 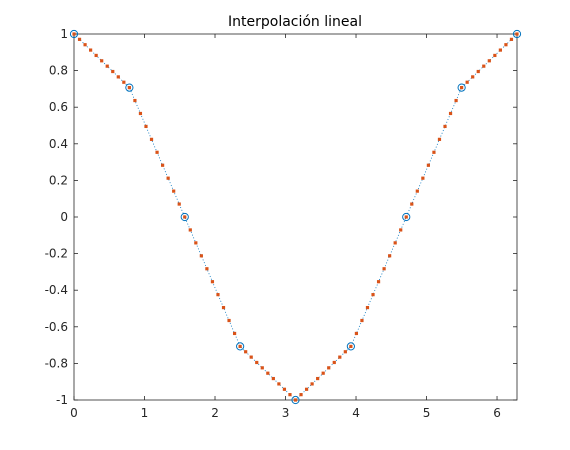 I want to click on y-tick-label: 0.8, so click(x=58, y=71).